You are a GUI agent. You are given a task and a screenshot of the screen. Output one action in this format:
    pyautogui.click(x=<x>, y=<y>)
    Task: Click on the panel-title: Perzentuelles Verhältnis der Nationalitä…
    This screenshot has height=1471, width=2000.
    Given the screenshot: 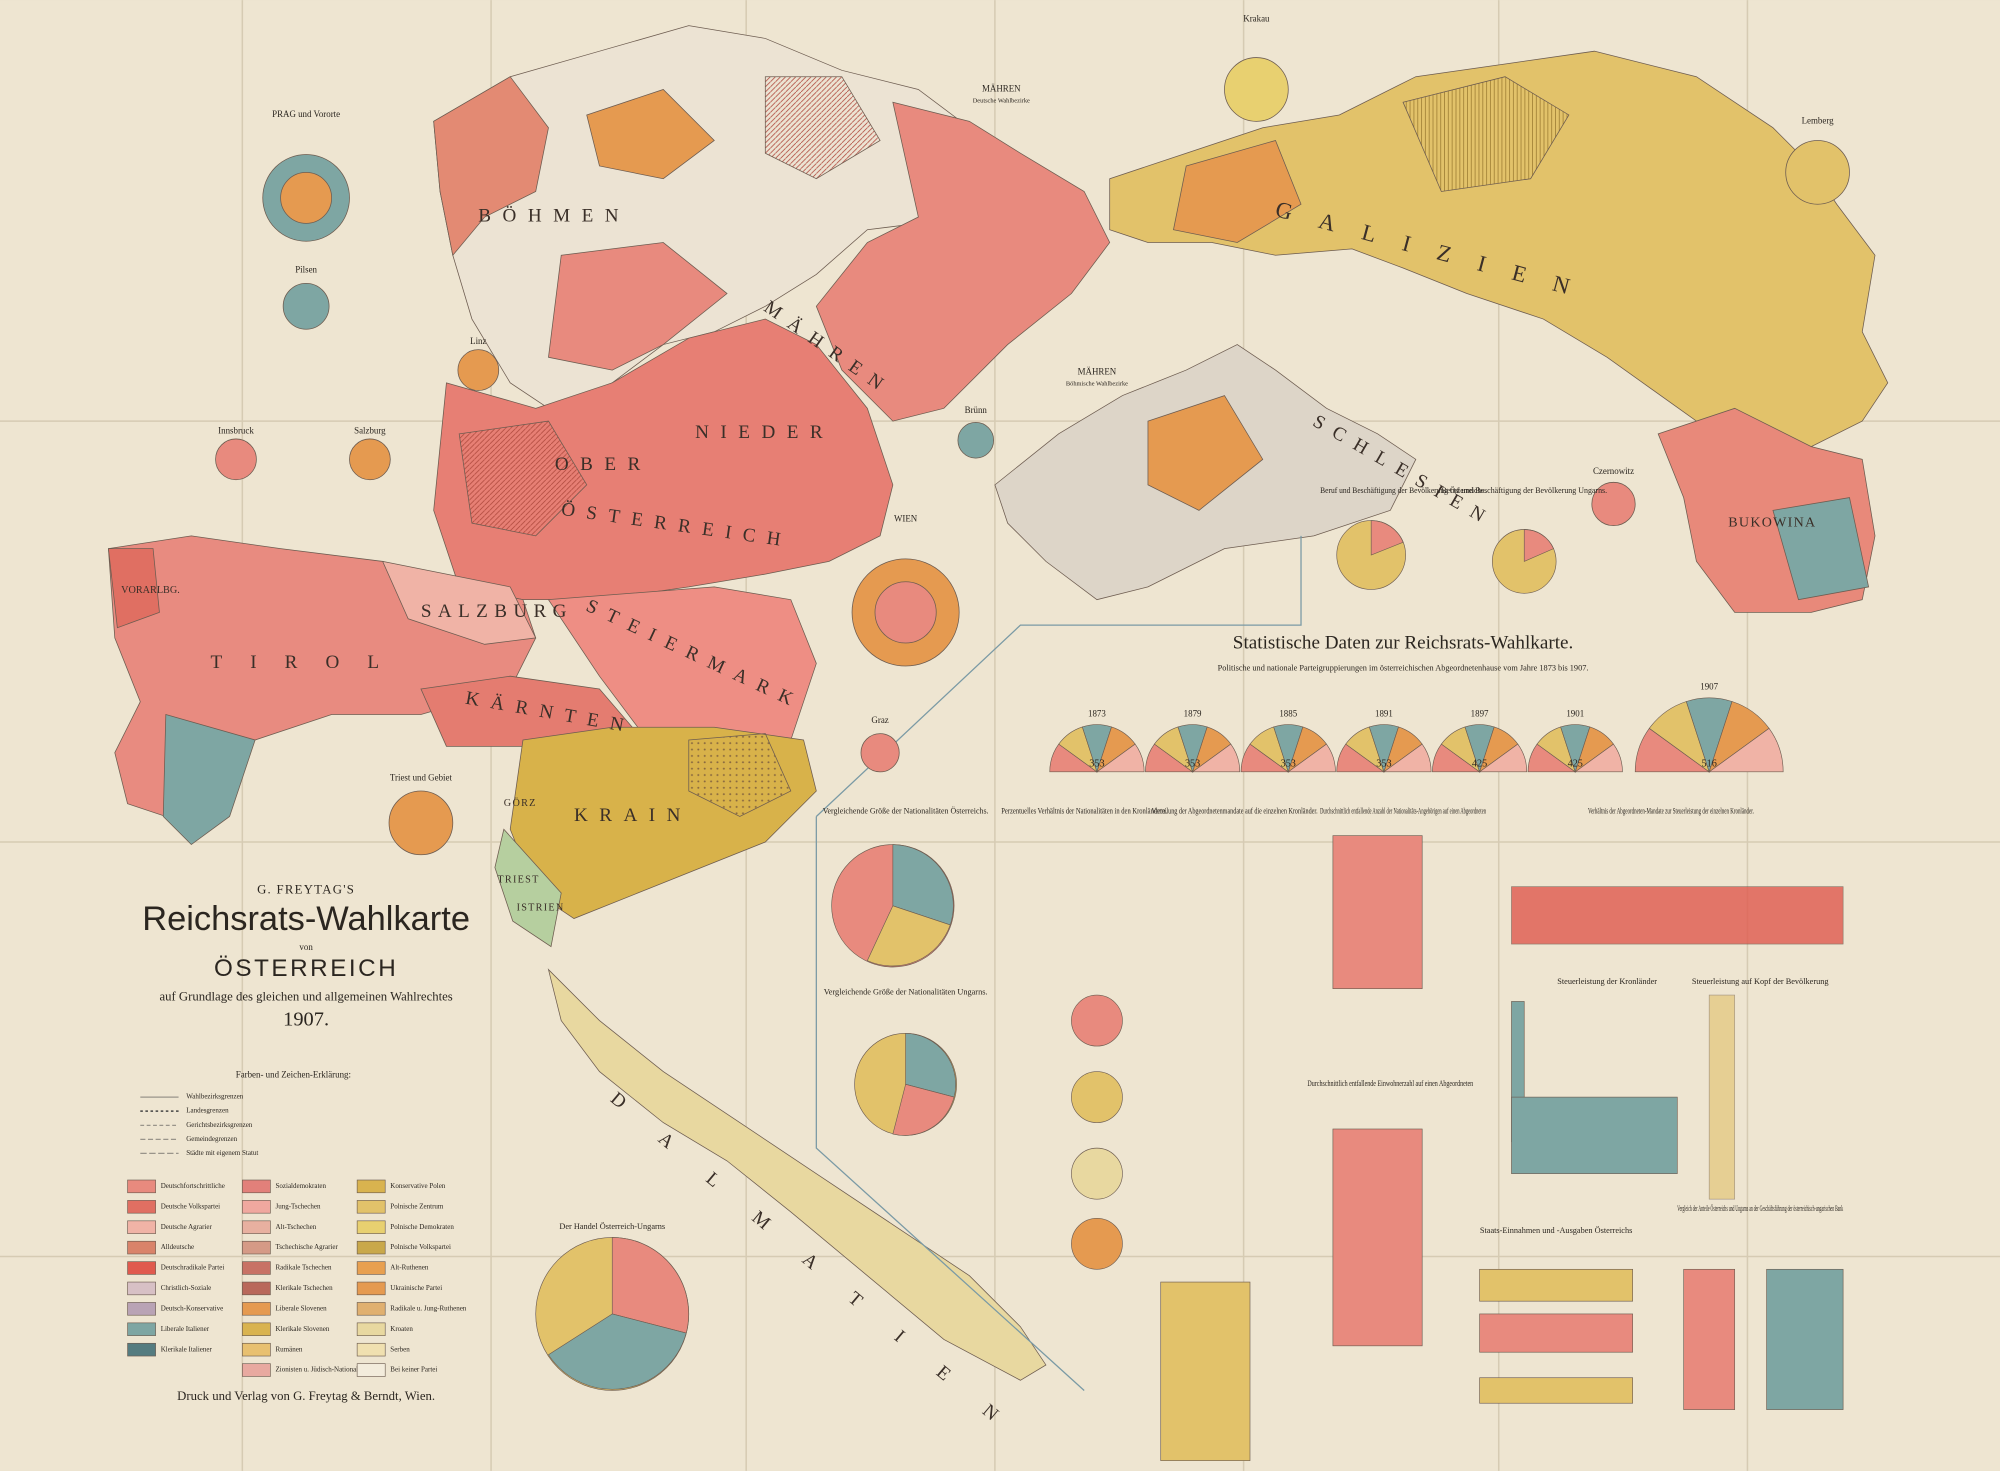 What is the action you would take?
    pyautogui.click(x=1084, y=810)
    